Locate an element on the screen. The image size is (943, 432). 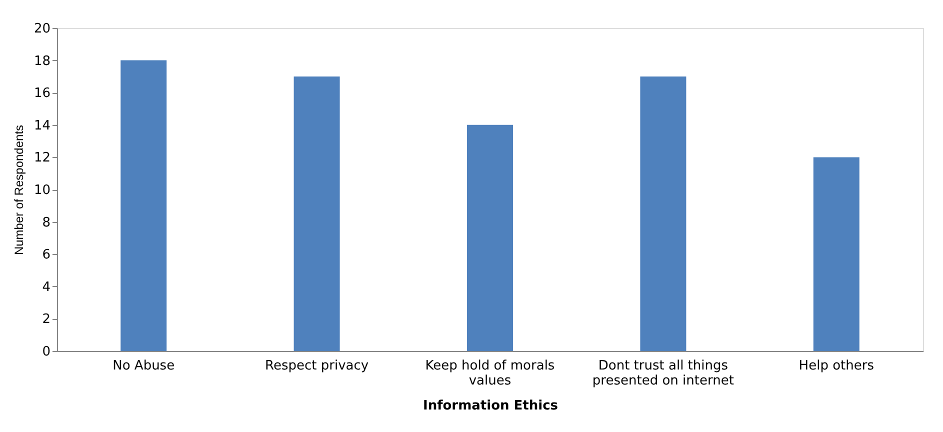
x-tick-label: Dont trust all things presented on internet is located at coordinates (663, 373).